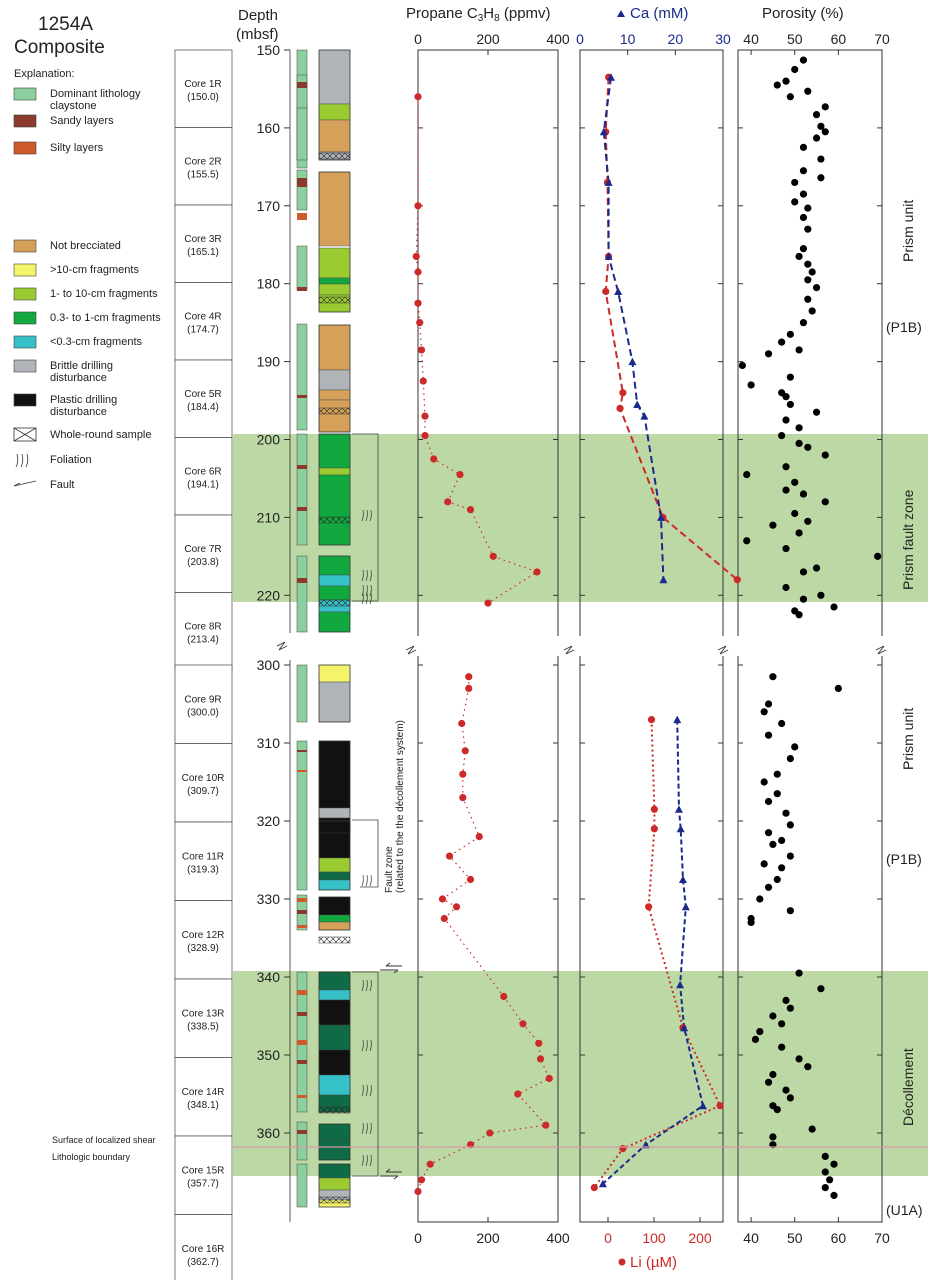  Describe the element at coordinates (908, 231) in the screenshot. I see `prism-unit-top-label: Prism unit` at that location.